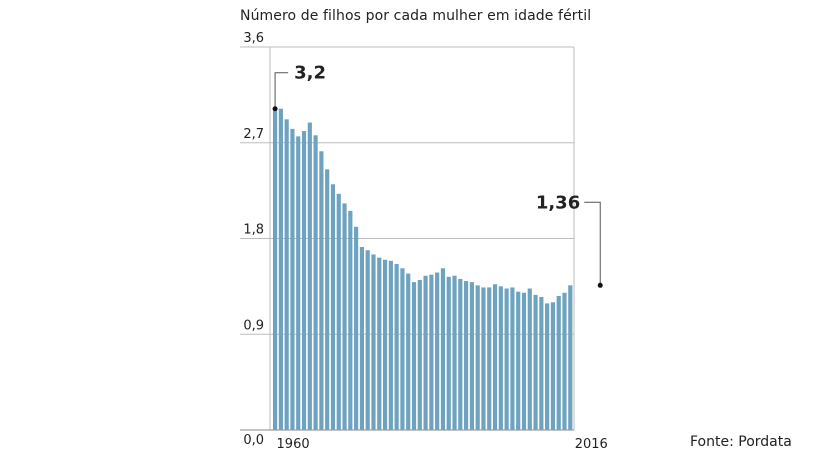  I want to click on y-tick-label: 0,9, so click(253, 325).